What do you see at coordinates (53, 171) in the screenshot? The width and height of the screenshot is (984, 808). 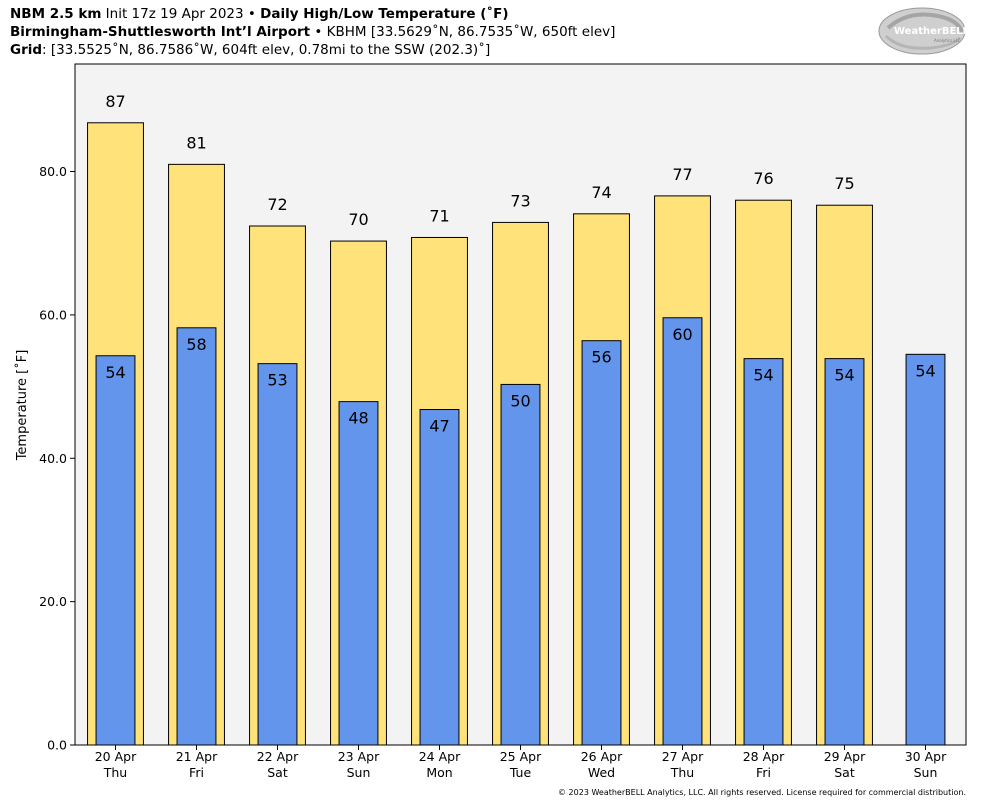 I see `y-tick-label: 80.0` at bounding box center [53, 171].